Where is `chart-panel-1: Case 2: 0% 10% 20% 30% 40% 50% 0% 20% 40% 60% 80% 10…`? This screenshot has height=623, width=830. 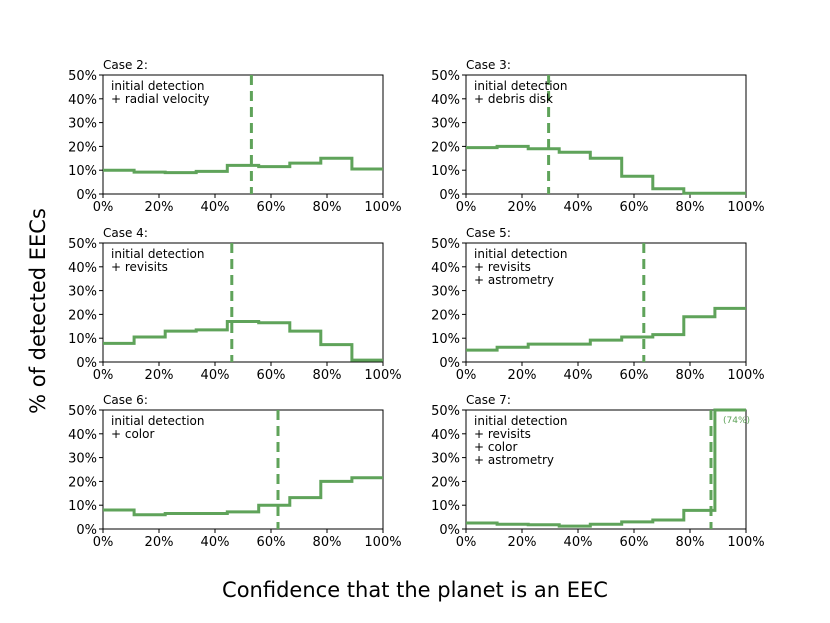 chart-panel-1: Case 2: 0% 10% 20% 30% 40% 50% 0% 20% 40% 60% 80% 10… is located at coordinates (234, 136).